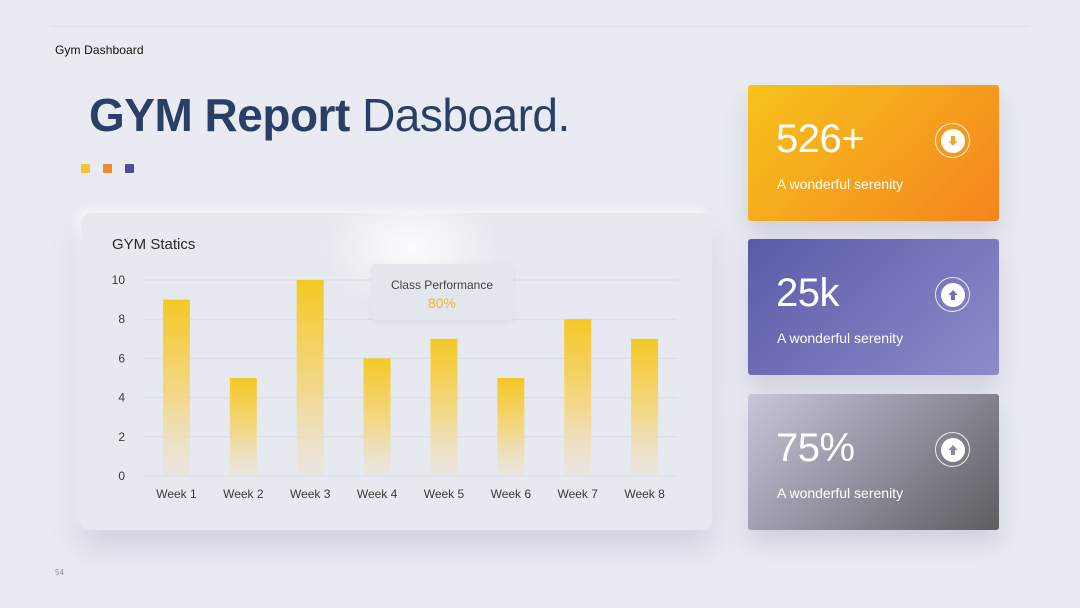  What do you see at coordinates (99, 50) in the screenshot?
I see `header-label: Gym Dashboard` at bounding box center [99, 50].